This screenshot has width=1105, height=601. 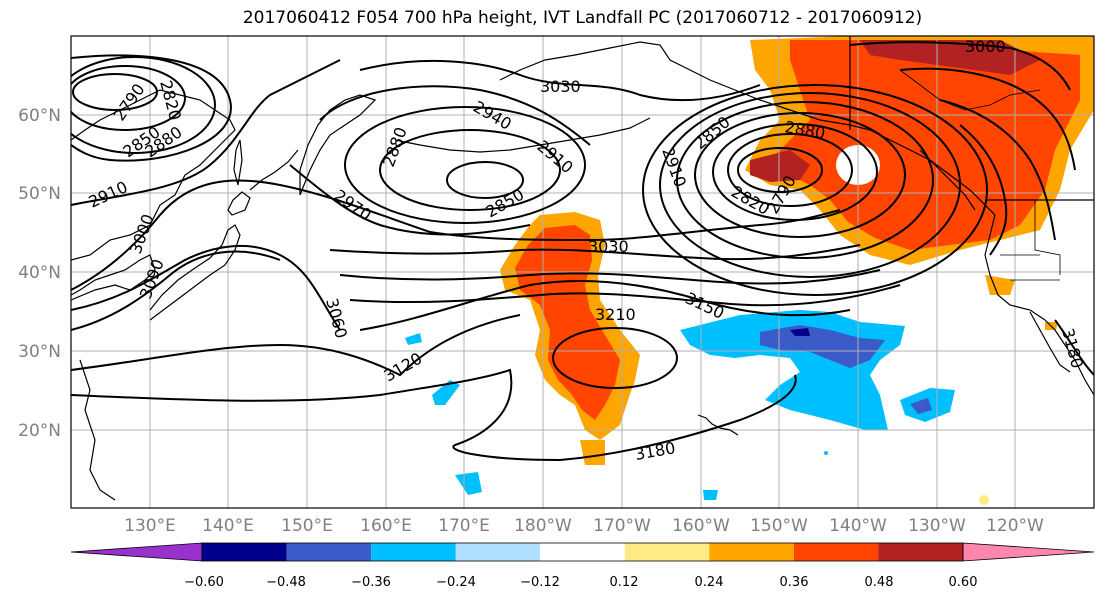 What do you see at coordinates (794, 582) in the screenshot?
I see `colorbar-tick-label: 0.36` at bounding box center [794, 582].